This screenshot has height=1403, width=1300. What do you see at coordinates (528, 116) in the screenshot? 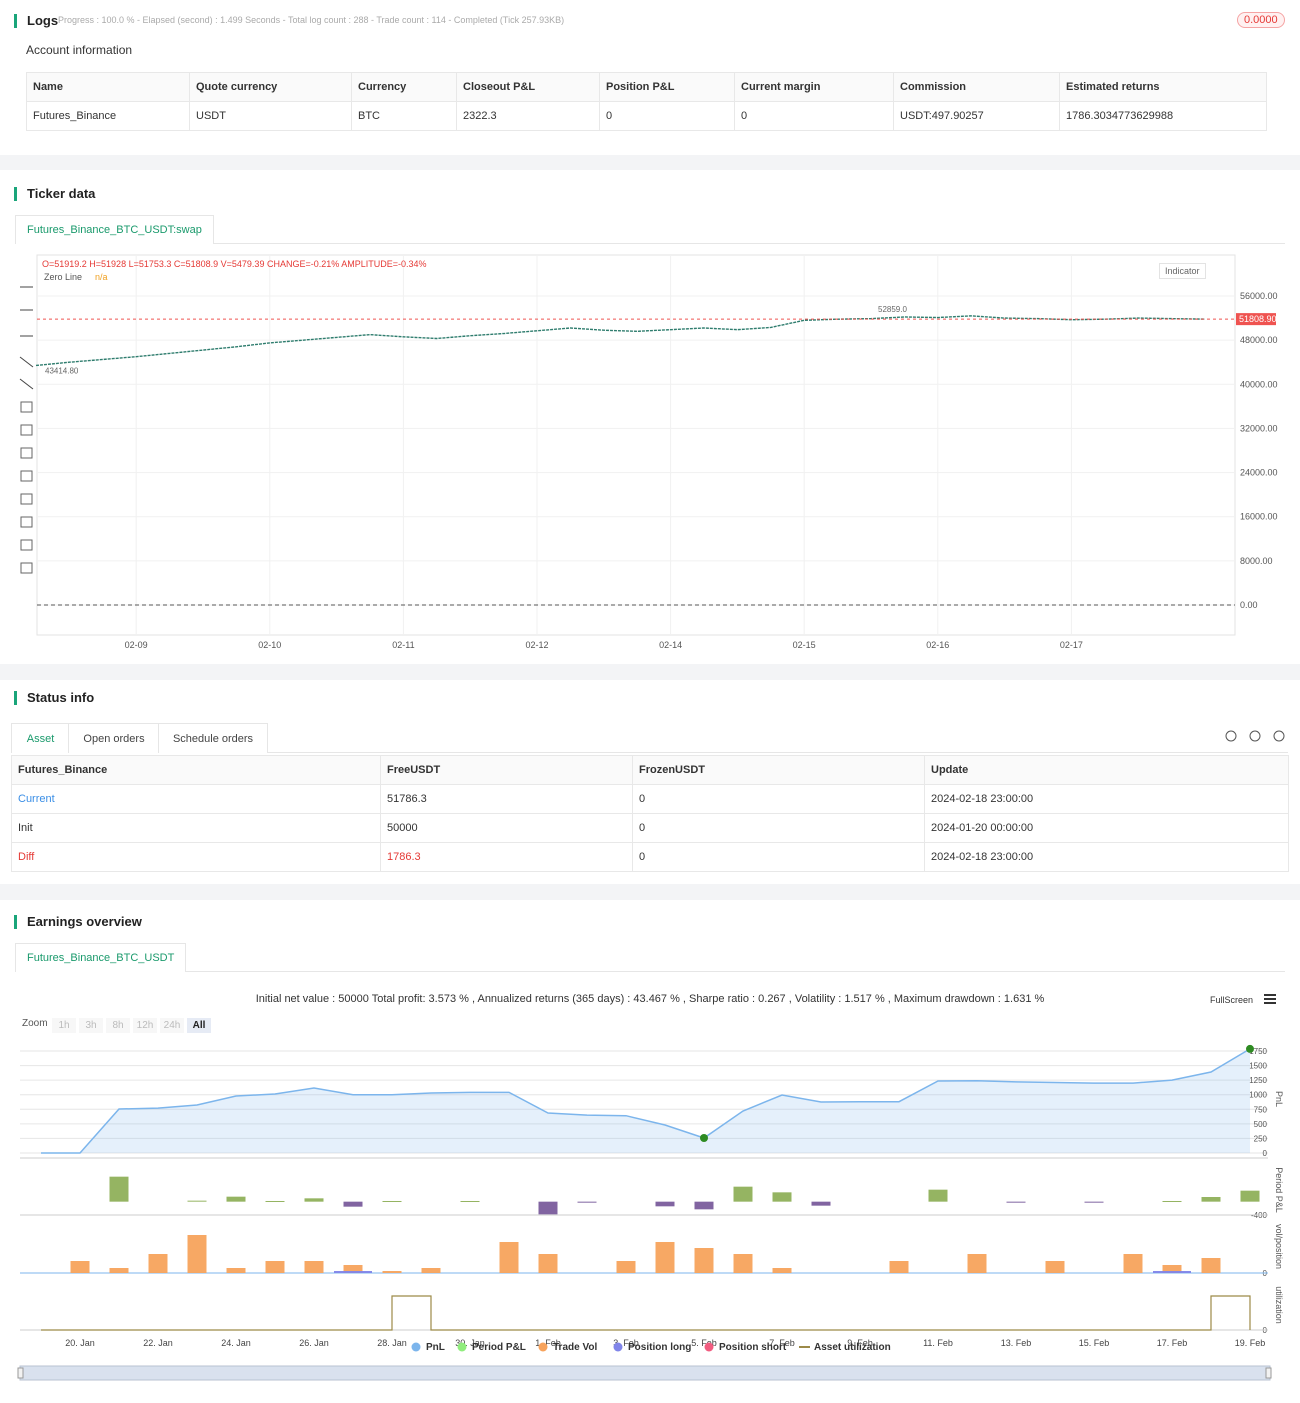
I see `cell: 2322.3` at bounding box center [528, 116].